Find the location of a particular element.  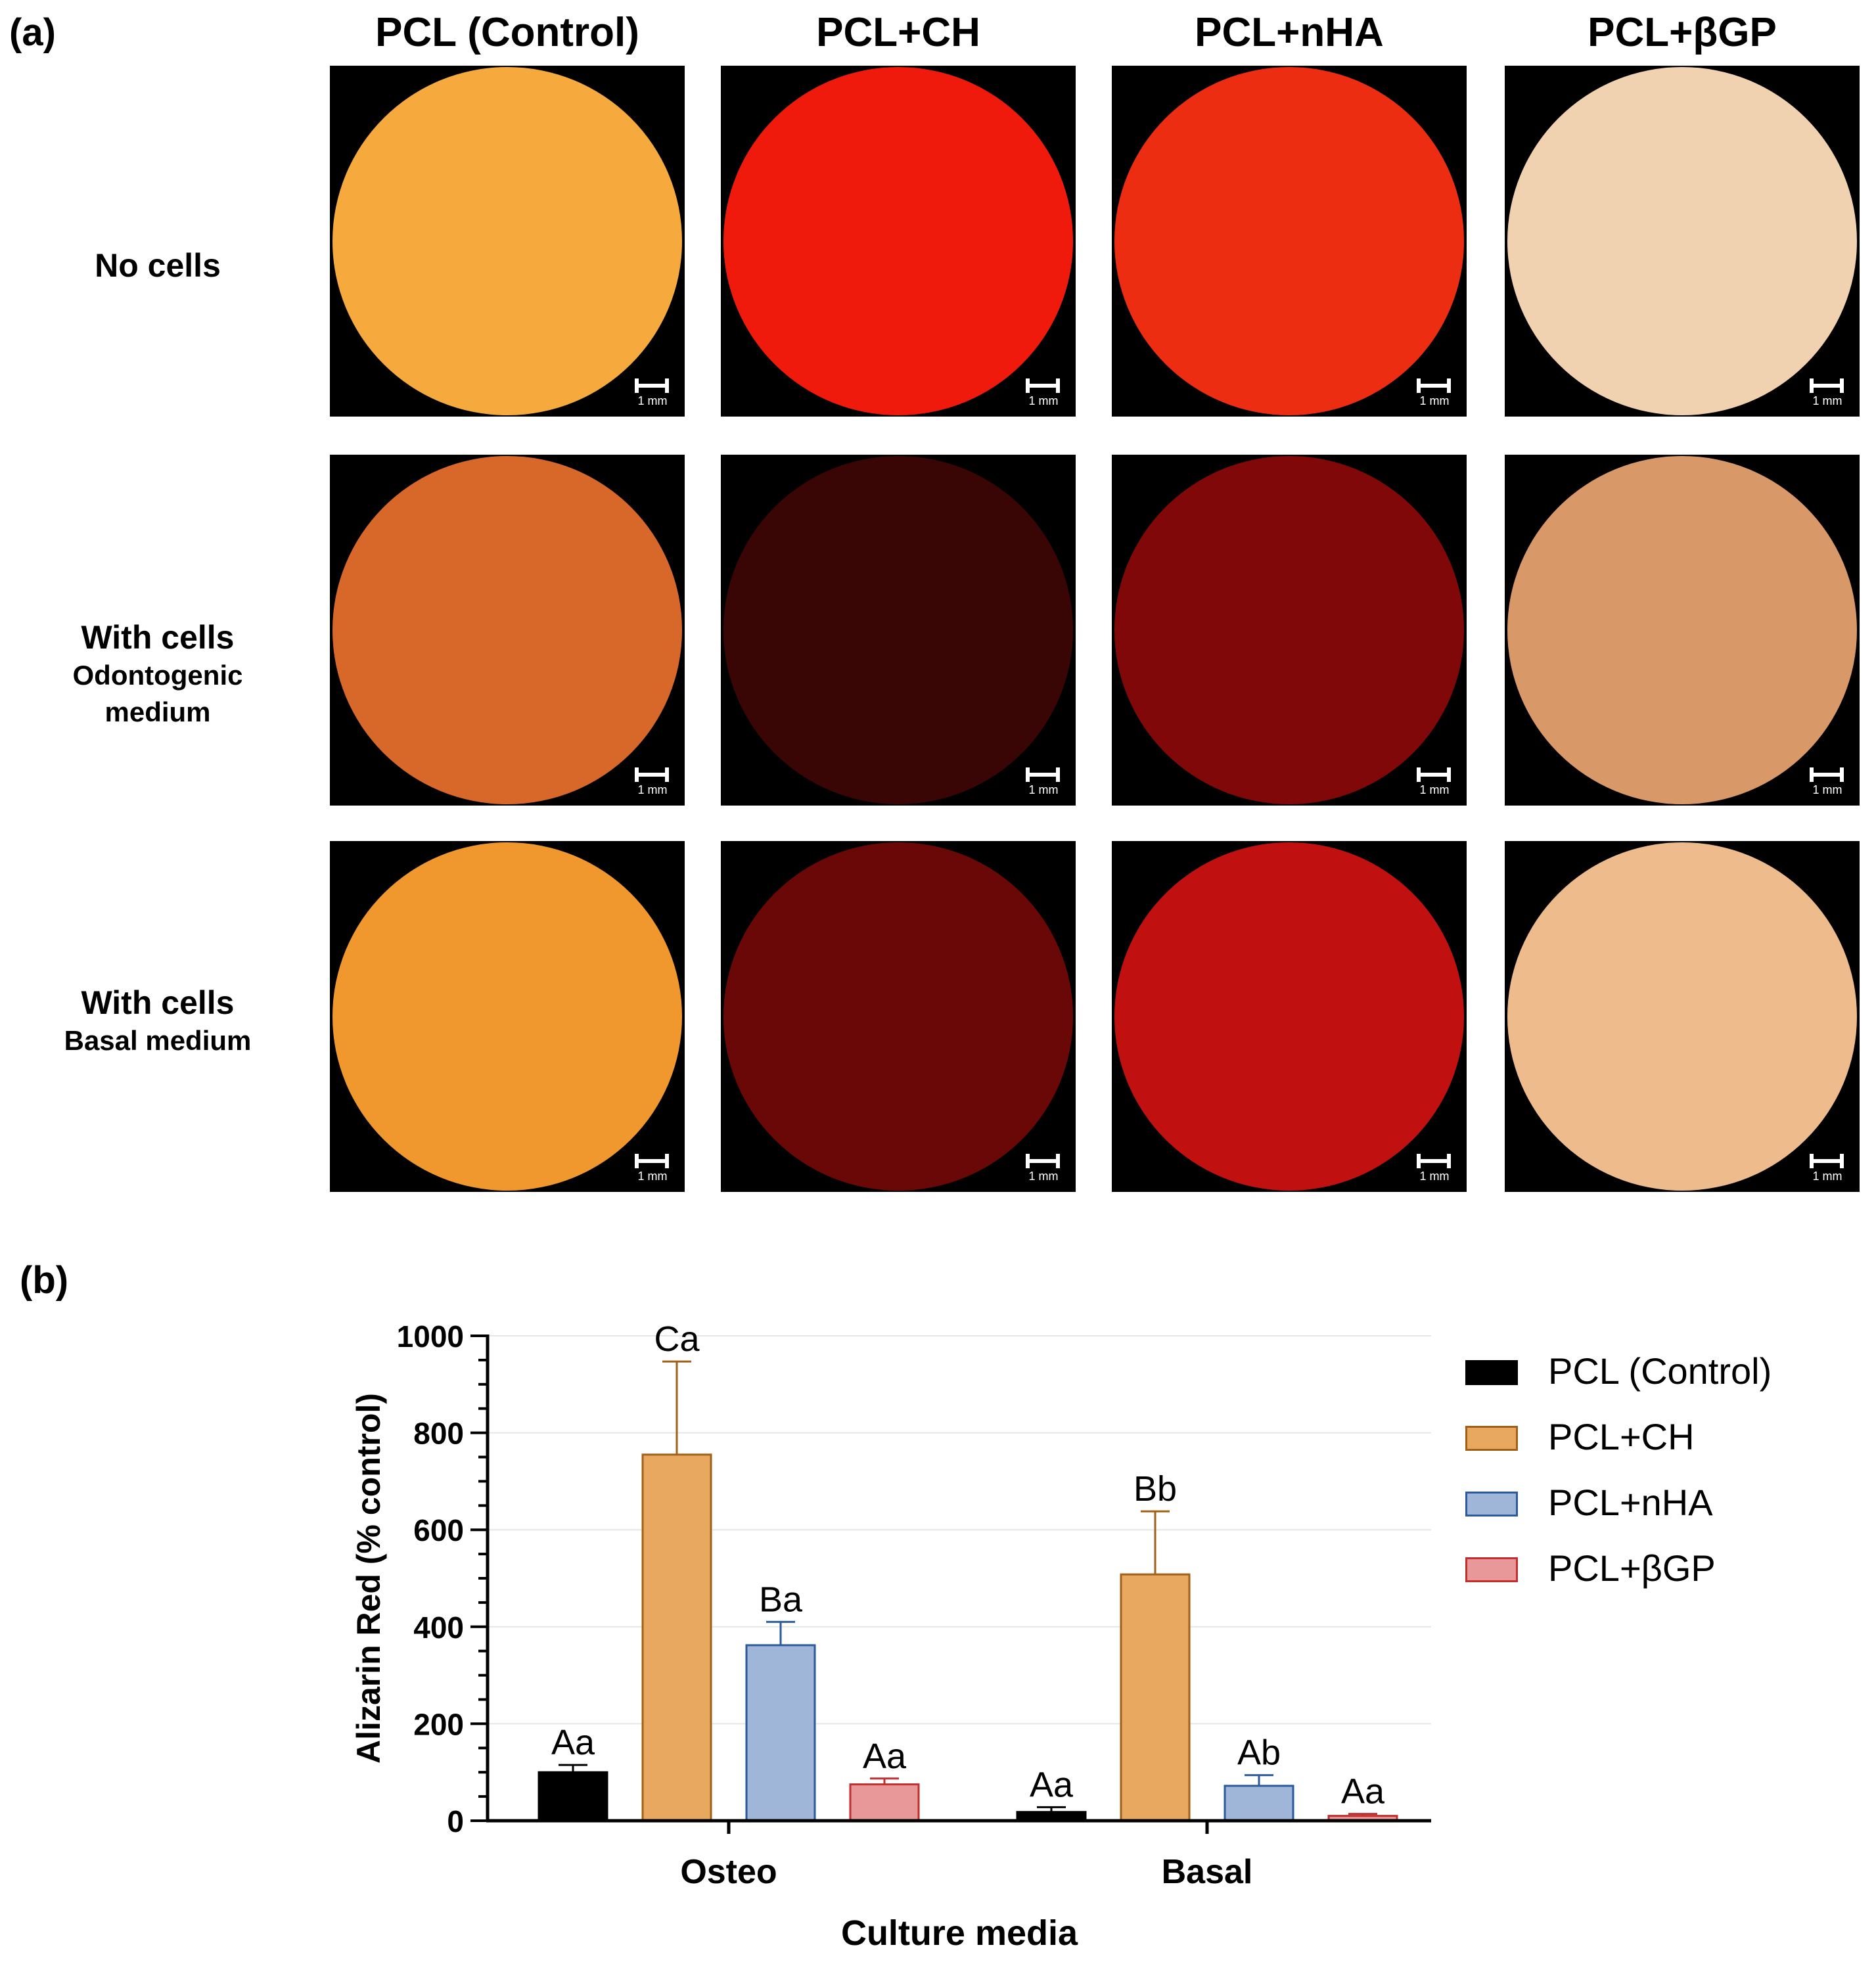

micrograph-basal-pcl-bgp: 1 mm is located at coordinates (1682, 1016).